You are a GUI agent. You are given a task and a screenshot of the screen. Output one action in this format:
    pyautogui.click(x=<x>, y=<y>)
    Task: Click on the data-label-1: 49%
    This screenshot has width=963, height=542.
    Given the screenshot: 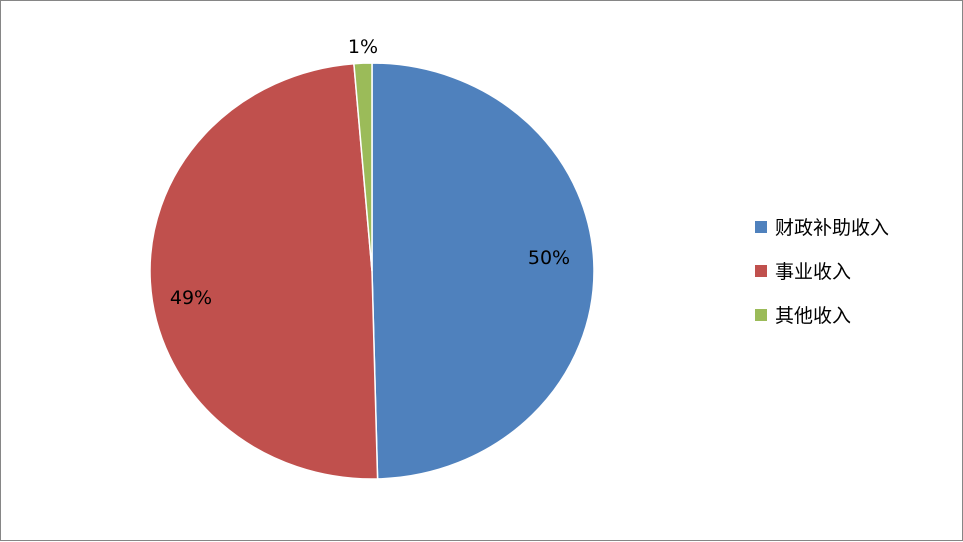 What is the action you would take?
    pyautogui.click(x=191, y=298)
    